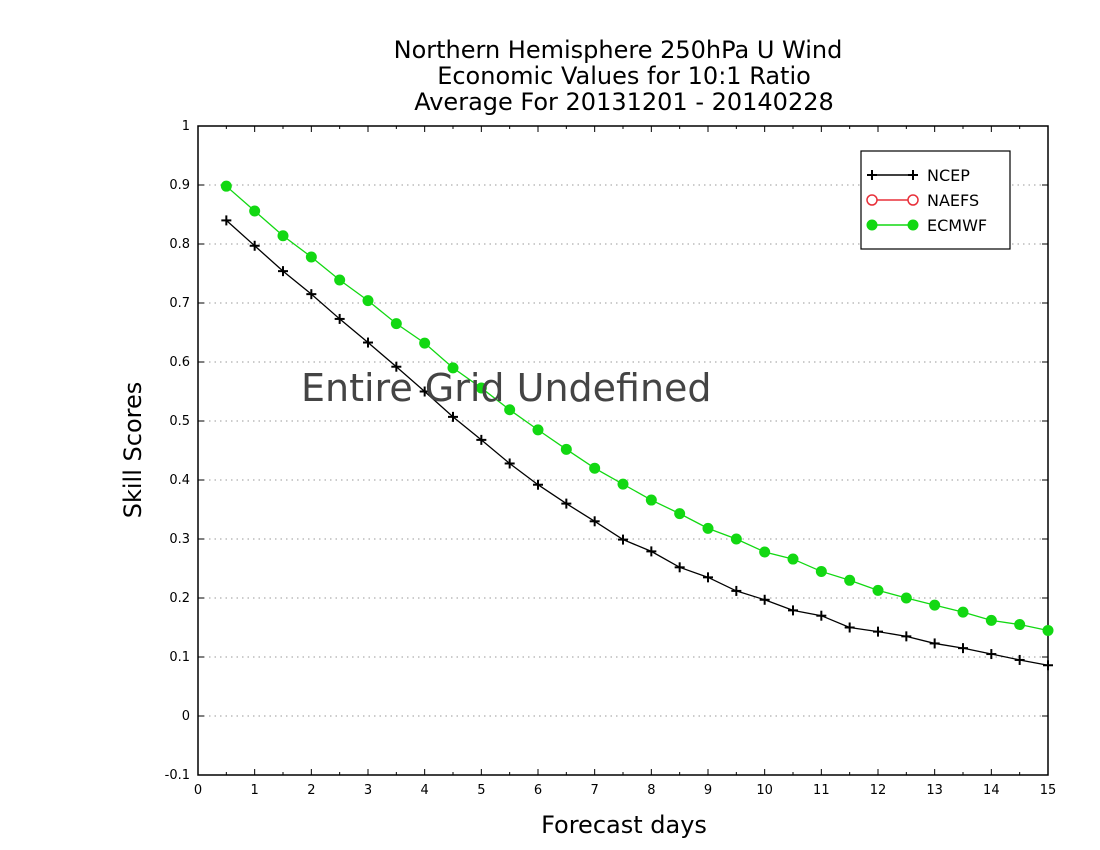 Image resolution: width=1100 pixels, height=850 pixels. Describe the element at coordinates (179, 244) in the screenshot. I see `y-tick-label: 0.8` at that location.